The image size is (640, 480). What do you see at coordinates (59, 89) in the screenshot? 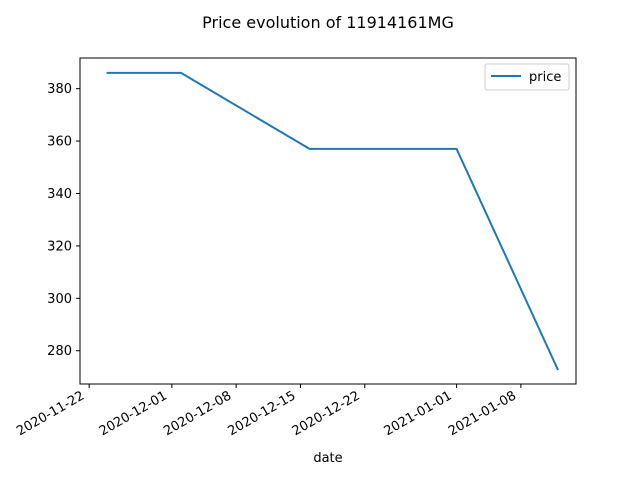
I see `y-tick-label: 380` at bounding box center [59, 89].